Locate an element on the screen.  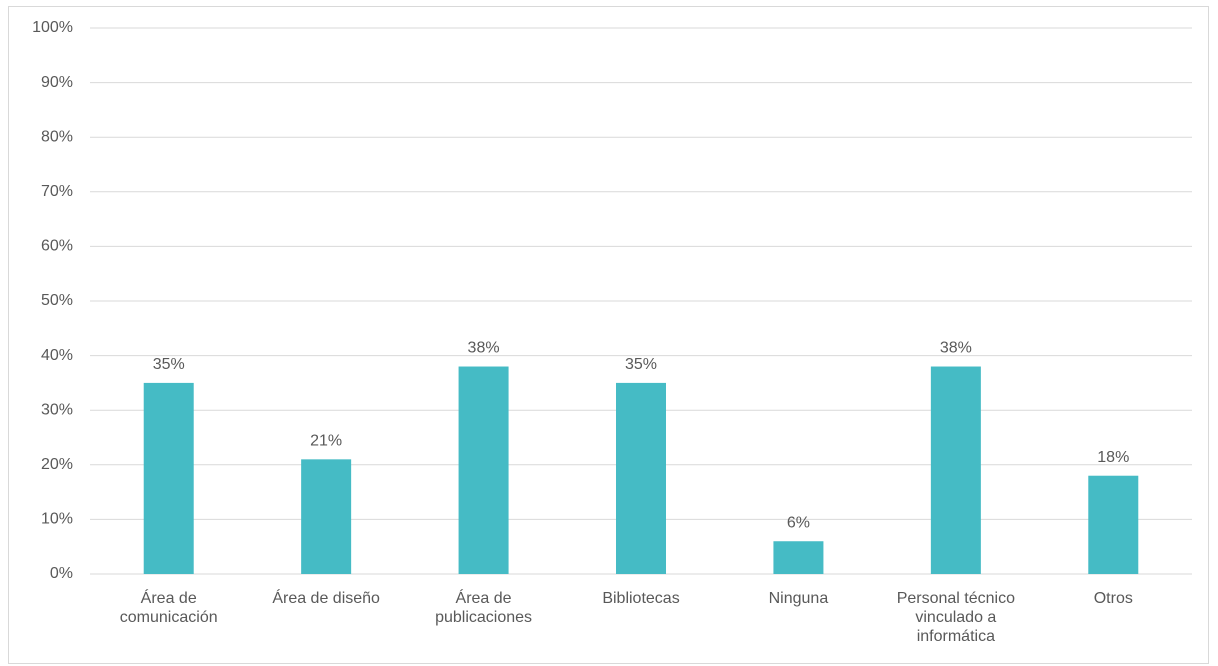
x-tick-label: Personal técnico vinculado a informática is located at coordinates (955, 617).